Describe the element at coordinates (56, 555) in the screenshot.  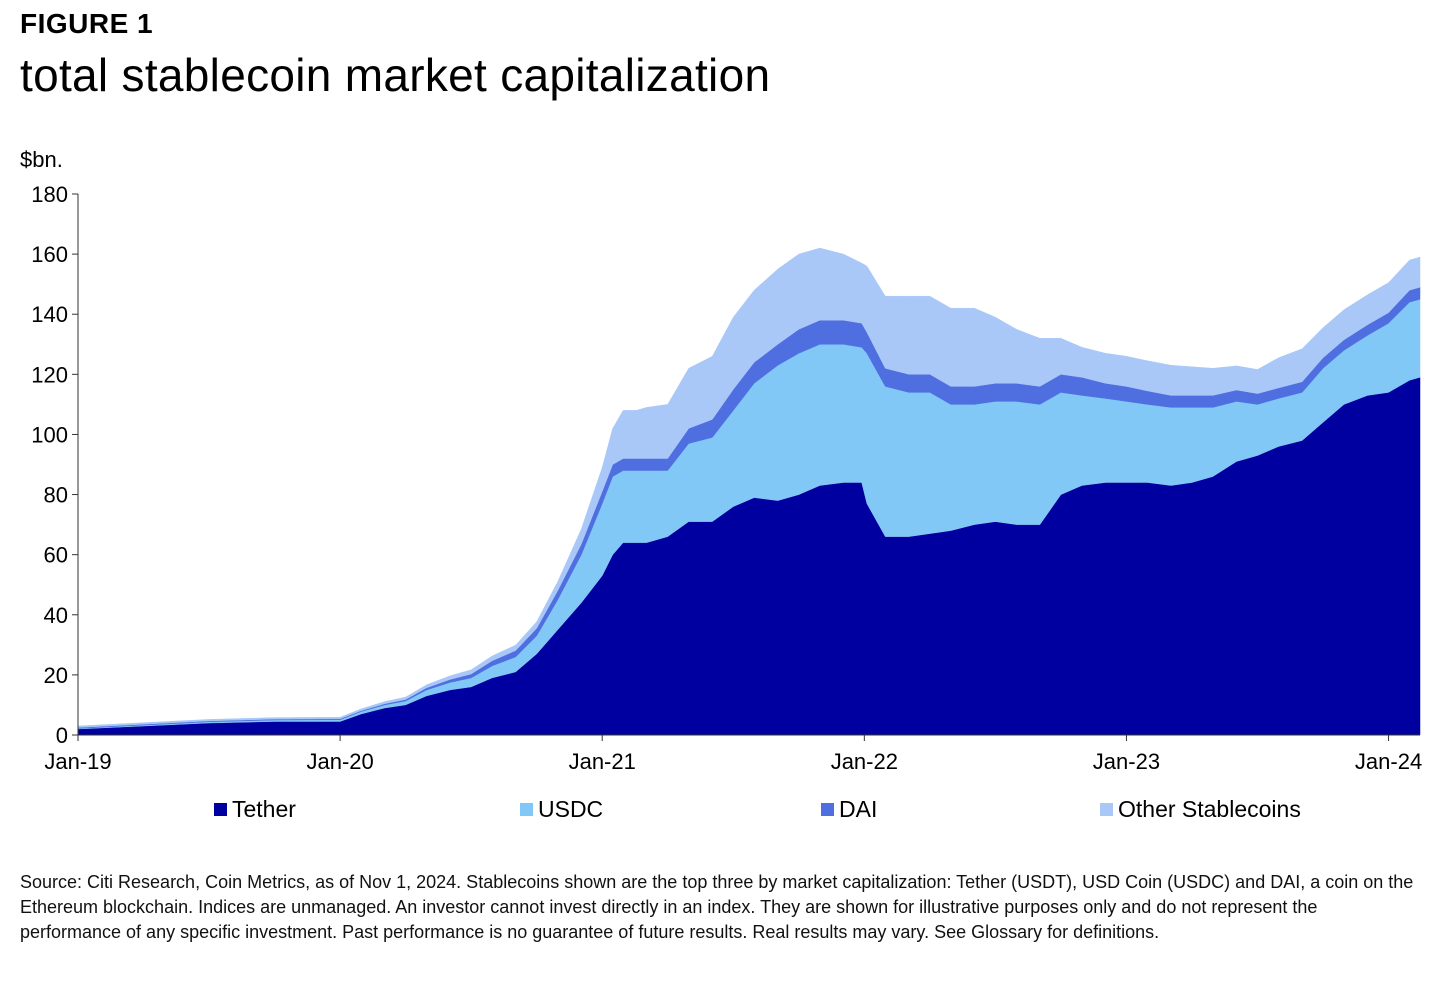
I see `y-tick-label: 60` at that location.